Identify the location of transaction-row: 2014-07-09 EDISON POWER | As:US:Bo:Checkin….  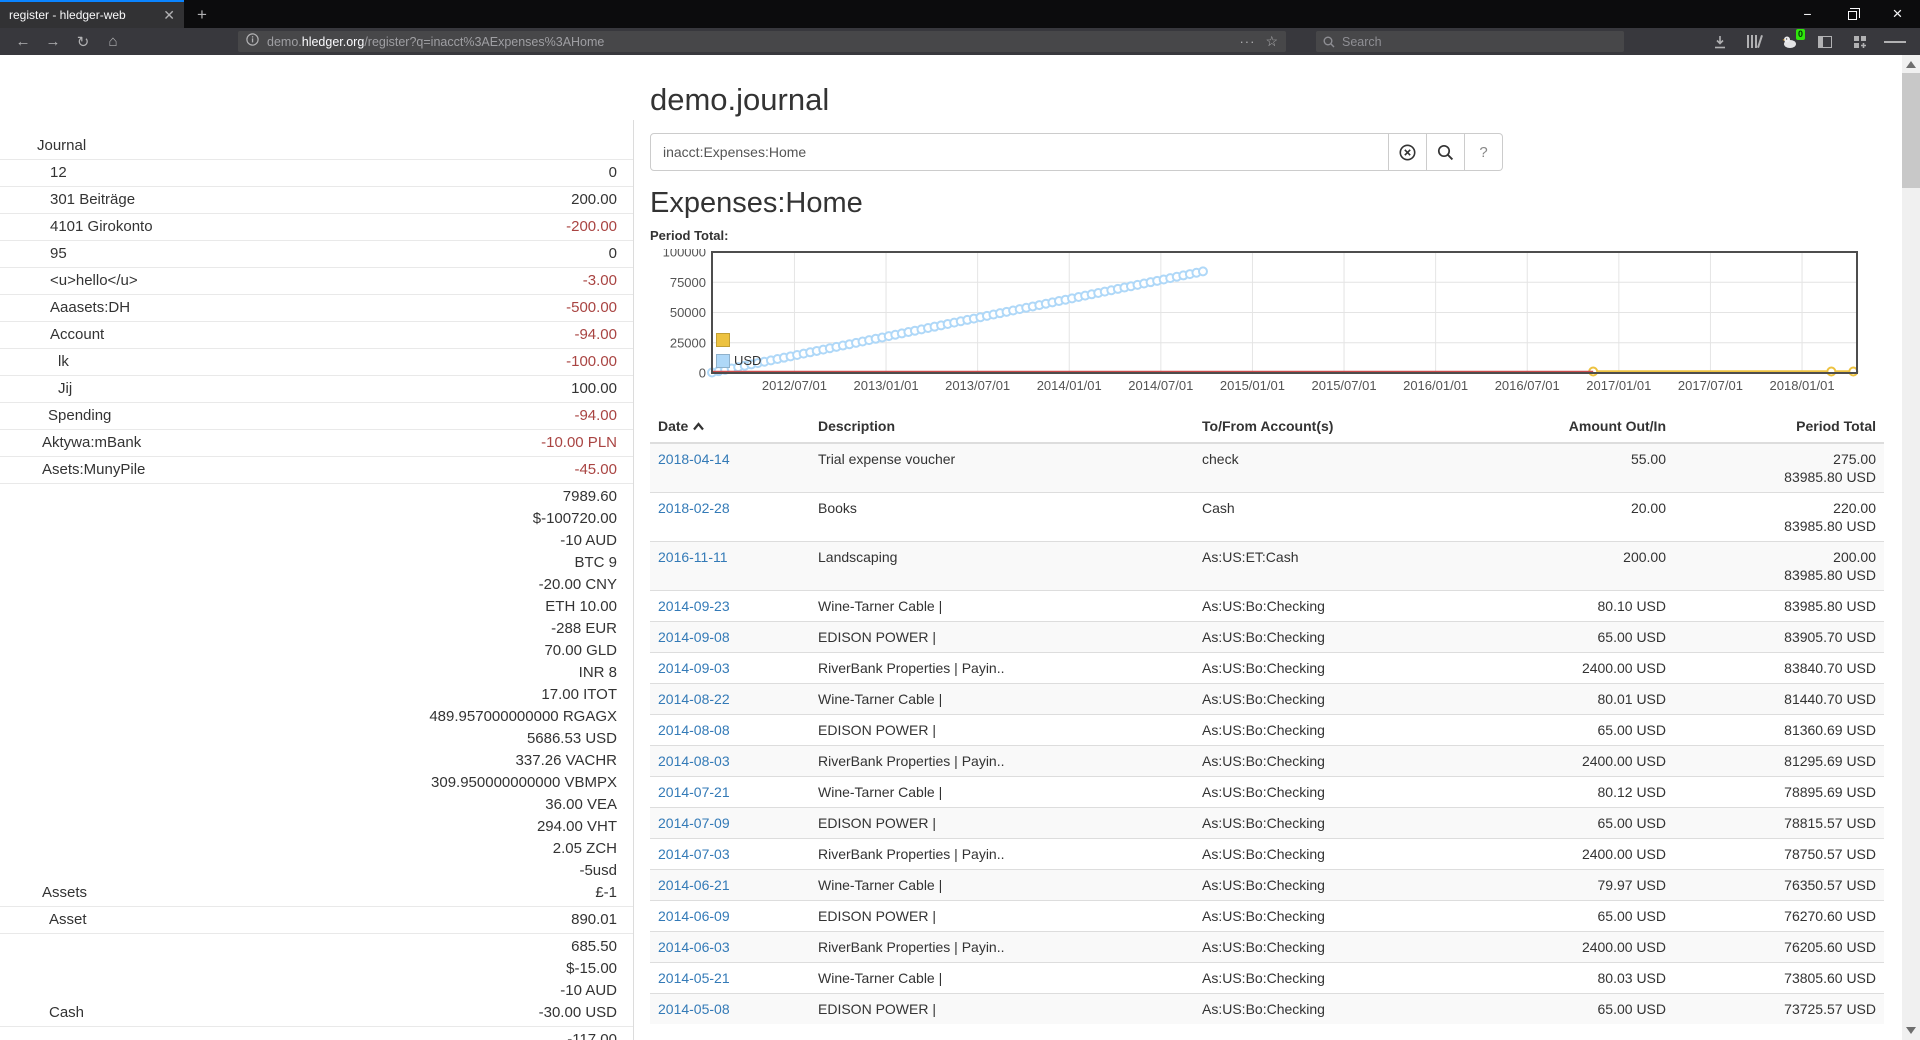
(1267, 823).